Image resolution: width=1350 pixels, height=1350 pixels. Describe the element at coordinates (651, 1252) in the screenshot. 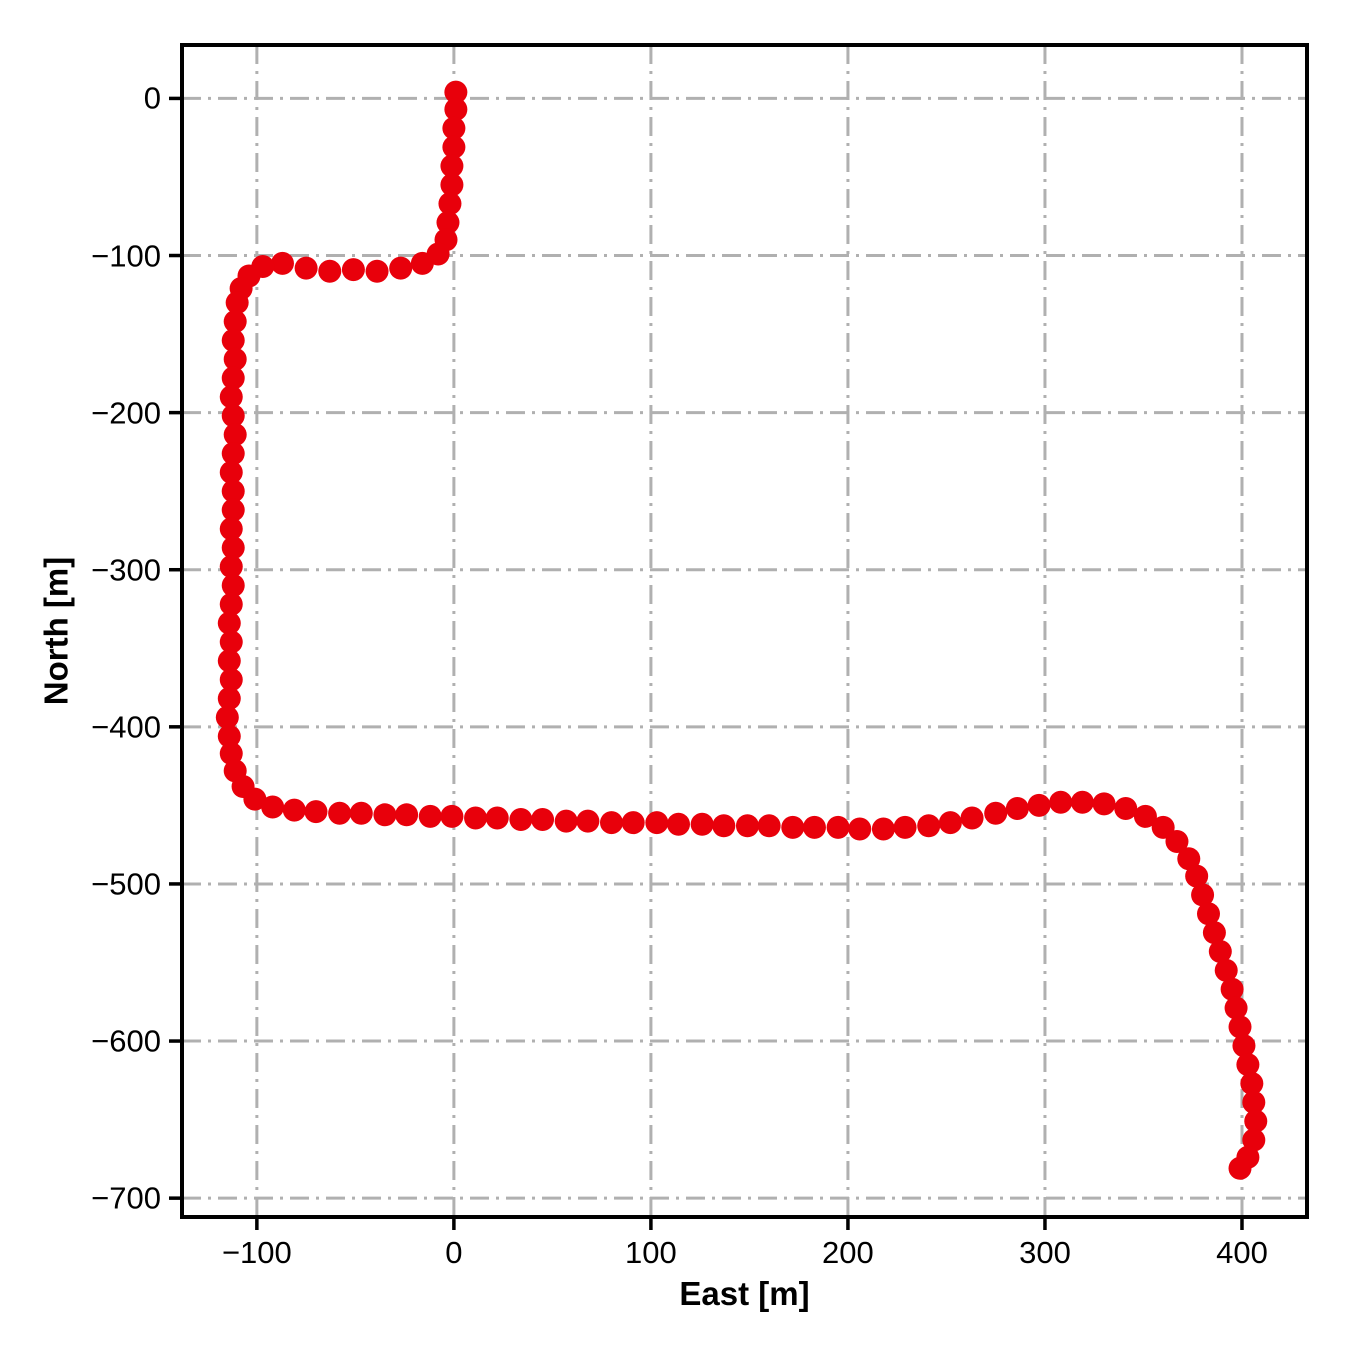

I see `x-tick-label: 100` at that location.